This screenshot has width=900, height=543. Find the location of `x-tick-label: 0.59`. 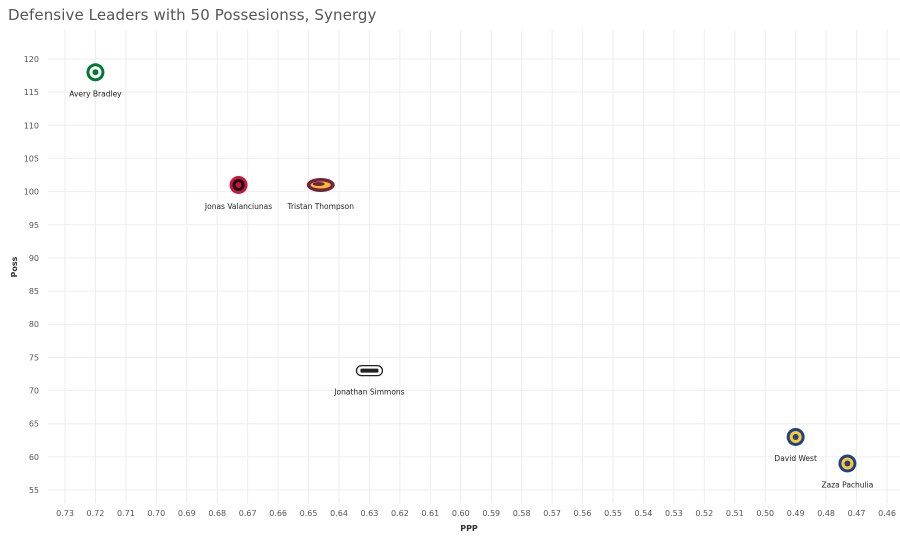

x-tick-label: 0.59 is located at coordinates (491, 513).